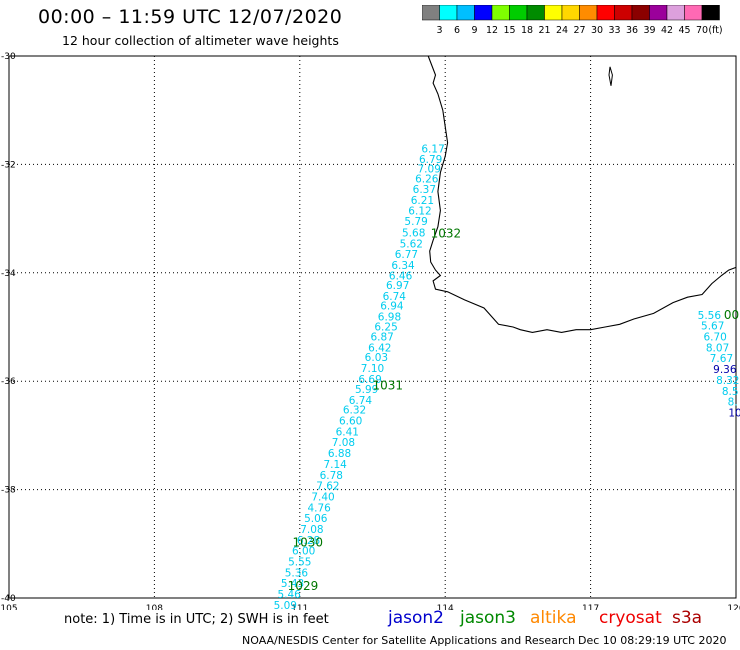  I want to click on wave-height-value: 5.06, so click(316, 519).